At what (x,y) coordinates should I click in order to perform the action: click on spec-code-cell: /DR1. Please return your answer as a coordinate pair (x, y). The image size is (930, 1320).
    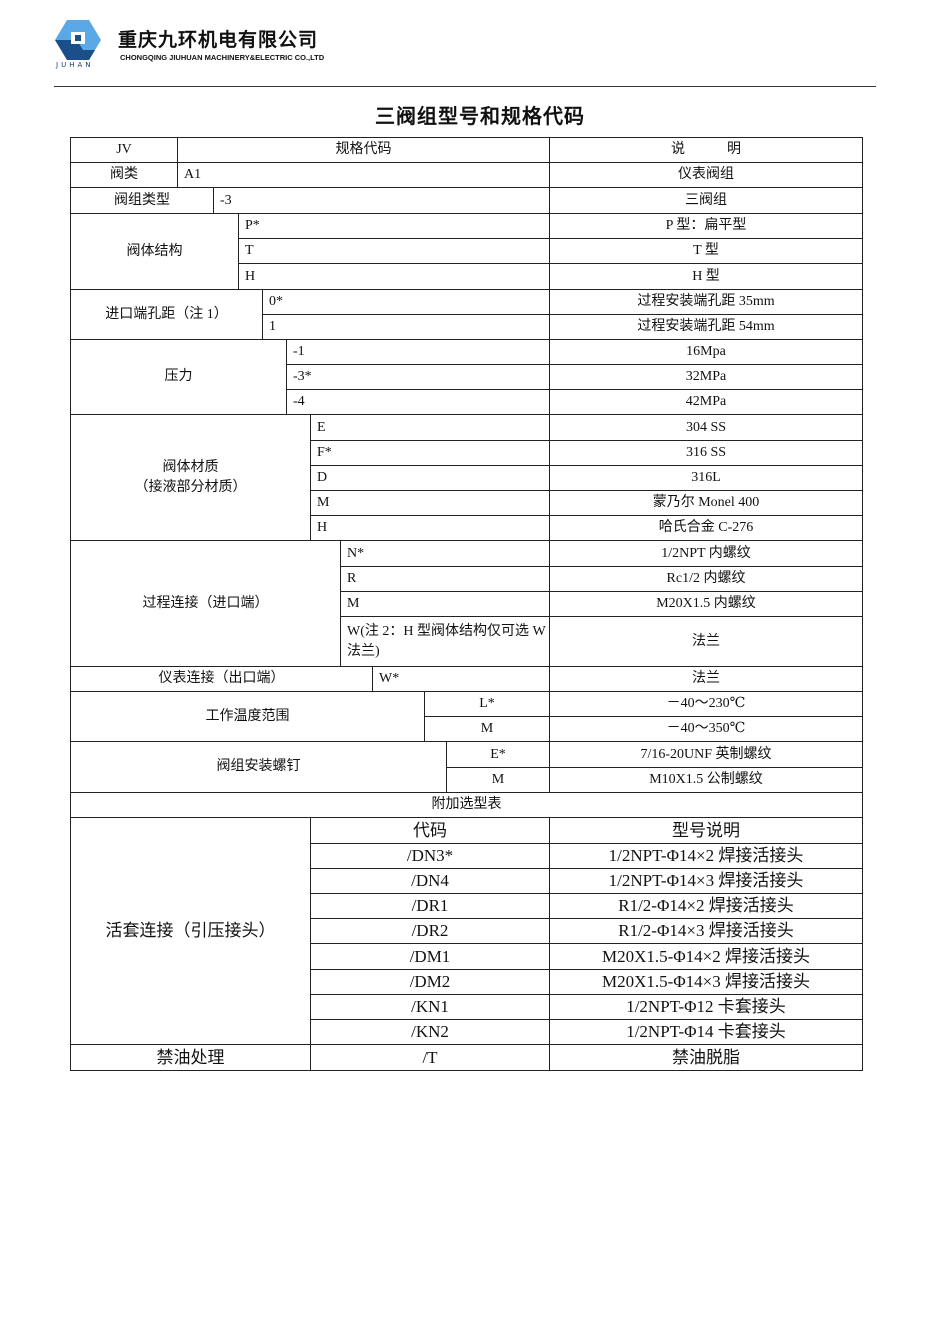
    Looking at the image, I should click on (430, 906).